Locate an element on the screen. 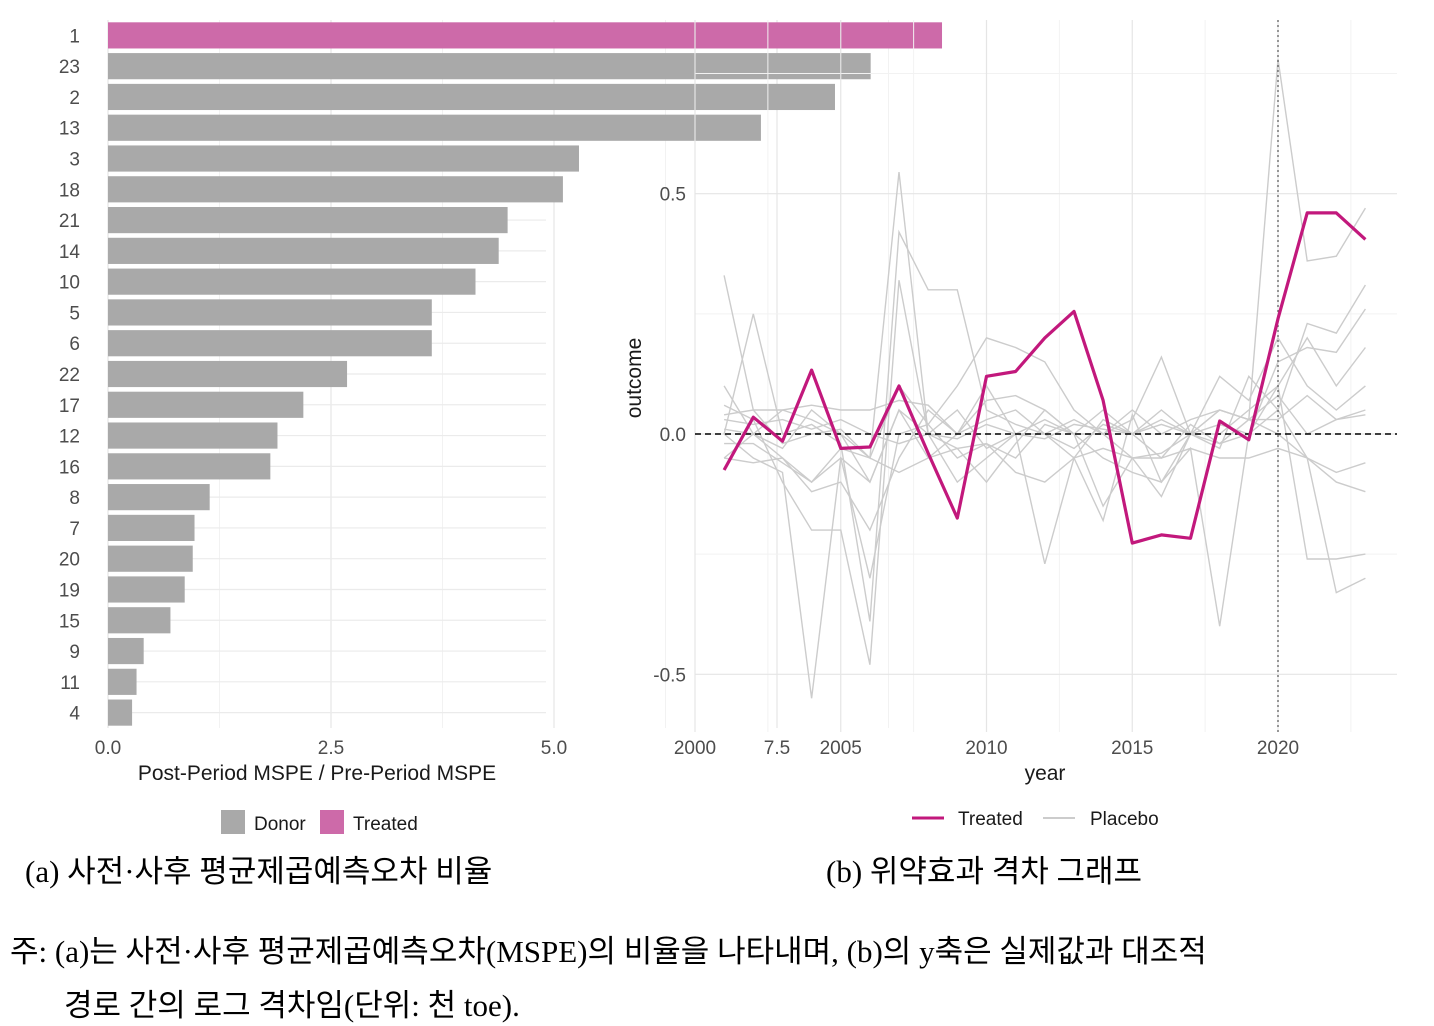 The image size is (1434, 1026). y-tick-label: 1 is located at coordinates (74, 36).